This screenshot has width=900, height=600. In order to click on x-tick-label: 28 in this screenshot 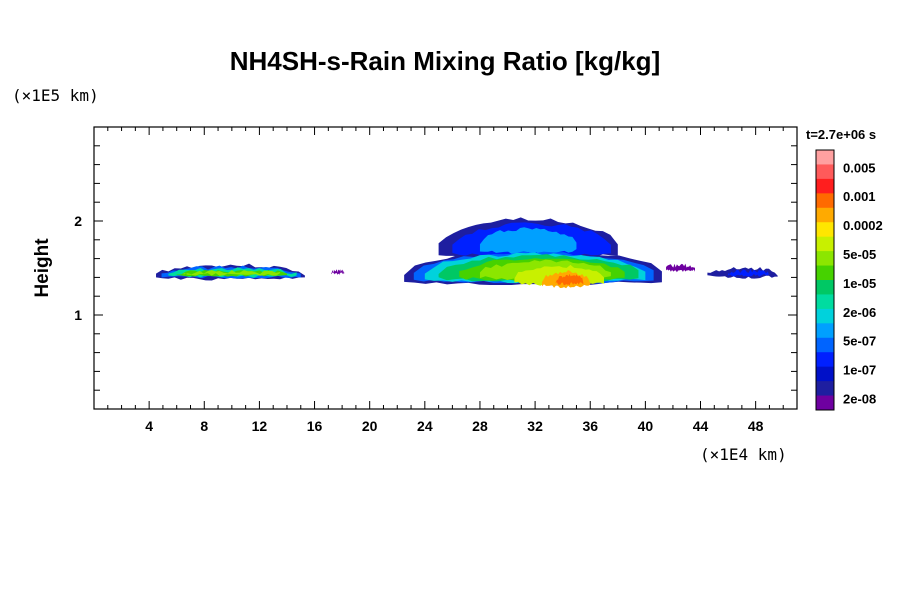, I will do `click(480, 426)`.